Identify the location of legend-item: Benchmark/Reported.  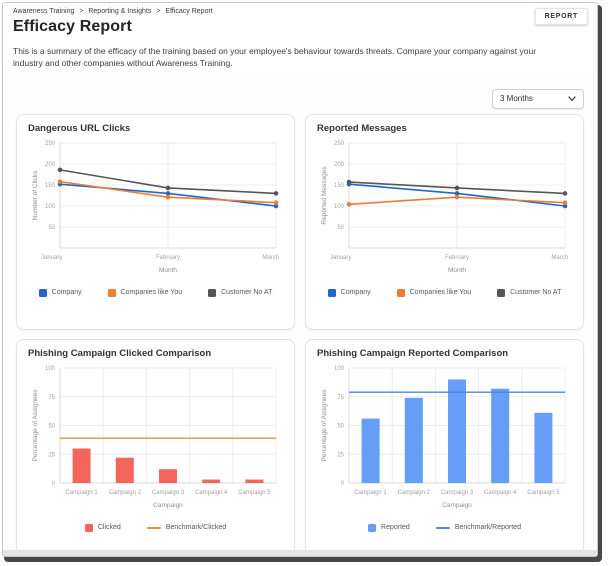
(478, 527).